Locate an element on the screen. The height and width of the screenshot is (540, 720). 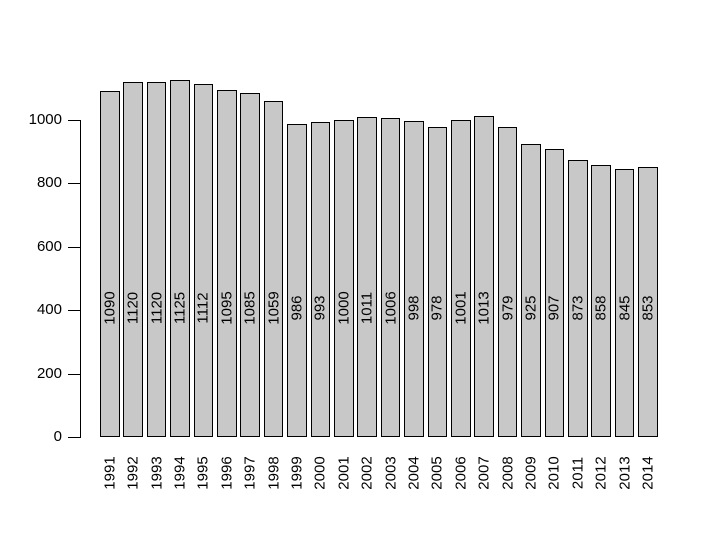
x-tick-label: 1998 is located at coordinates (274, 473).